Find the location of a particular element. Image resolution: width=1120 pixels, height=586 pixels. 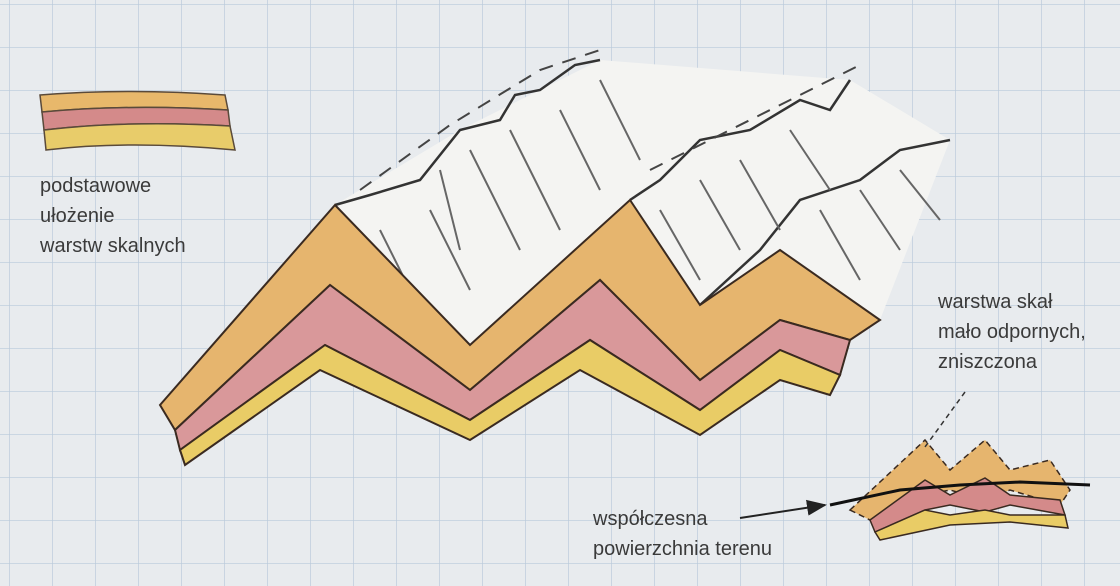

former-surface is located at coordinates (610, 120).